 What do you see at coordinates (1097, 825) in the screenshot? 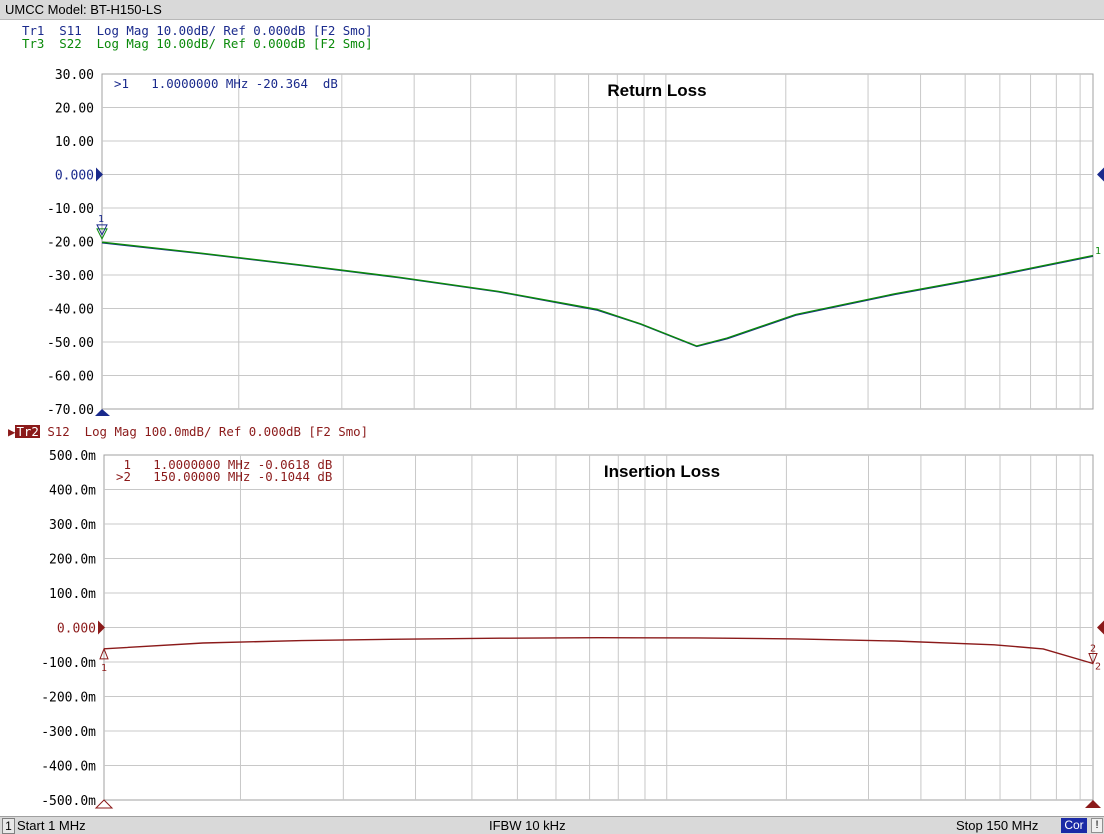
I see `warning-indicator: !` at bounding box center [1097, 825].